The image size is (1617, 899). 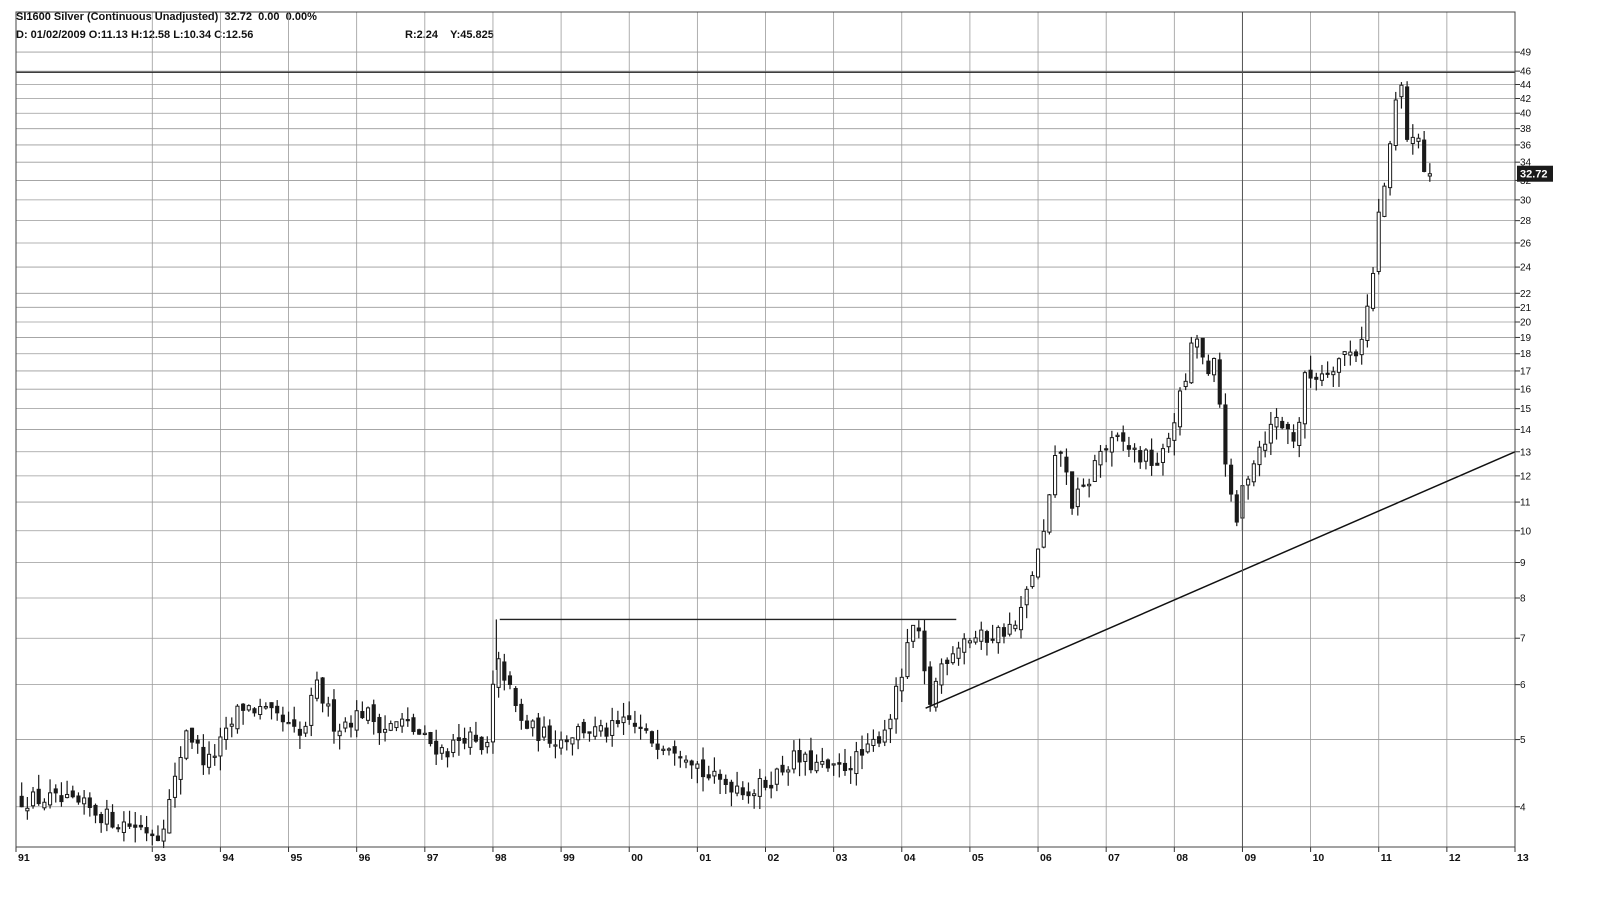 I want to click on y-tick-label: 4, so click(x=1523, y=807).